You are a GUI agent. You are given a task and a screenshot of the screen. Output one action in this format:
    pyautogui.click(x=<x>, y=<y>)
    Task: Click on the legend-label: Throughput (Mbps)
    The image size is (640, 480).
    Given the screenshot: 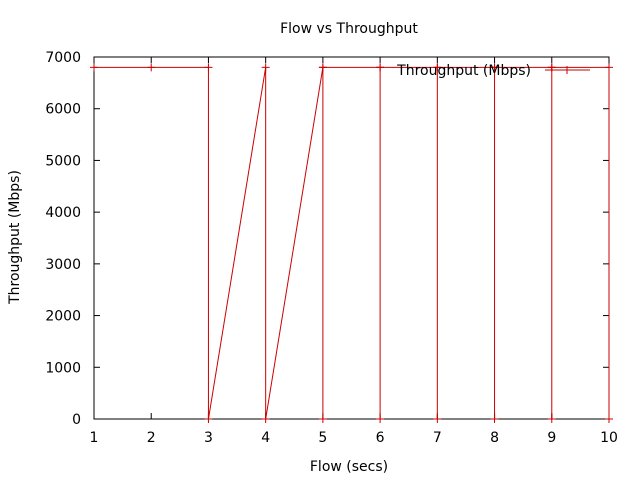 What is the action you would take?
    pyautogui.click(x=463, y=71)
    